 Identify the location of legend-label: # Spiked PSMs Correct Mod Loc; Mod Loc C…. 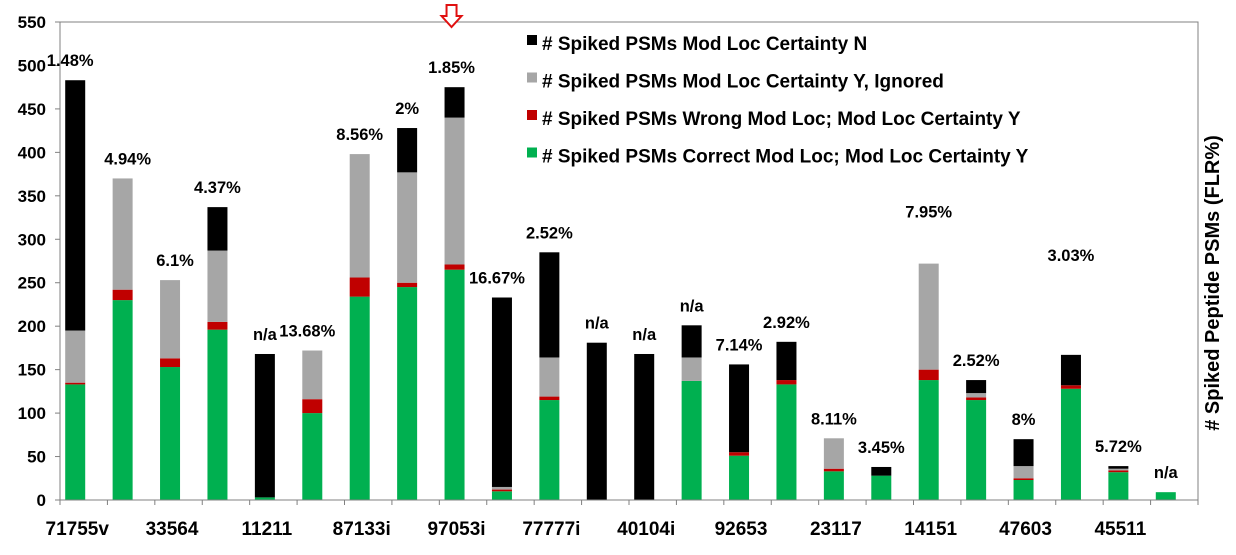
(785, 157).